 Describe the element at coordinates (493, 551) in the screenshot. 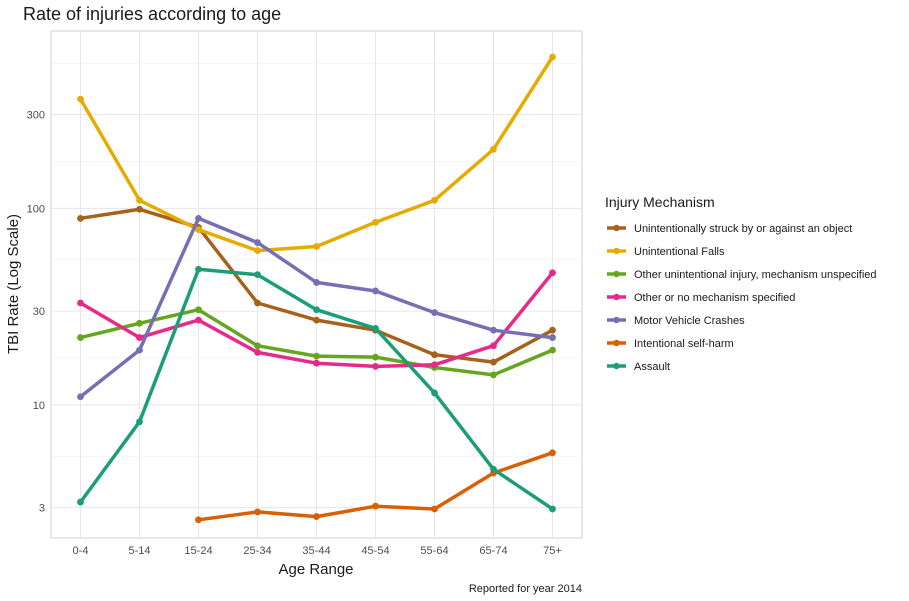

I see `x-tick-label-7: 65-74` at that location.